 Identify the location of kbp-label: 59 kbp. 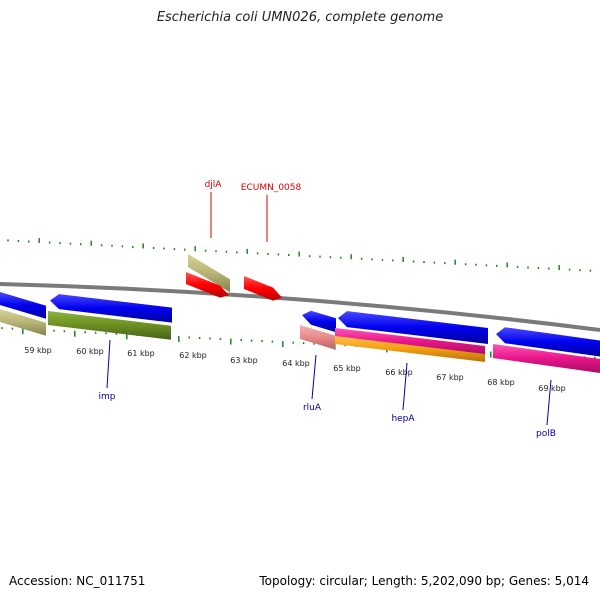
(38, 350).